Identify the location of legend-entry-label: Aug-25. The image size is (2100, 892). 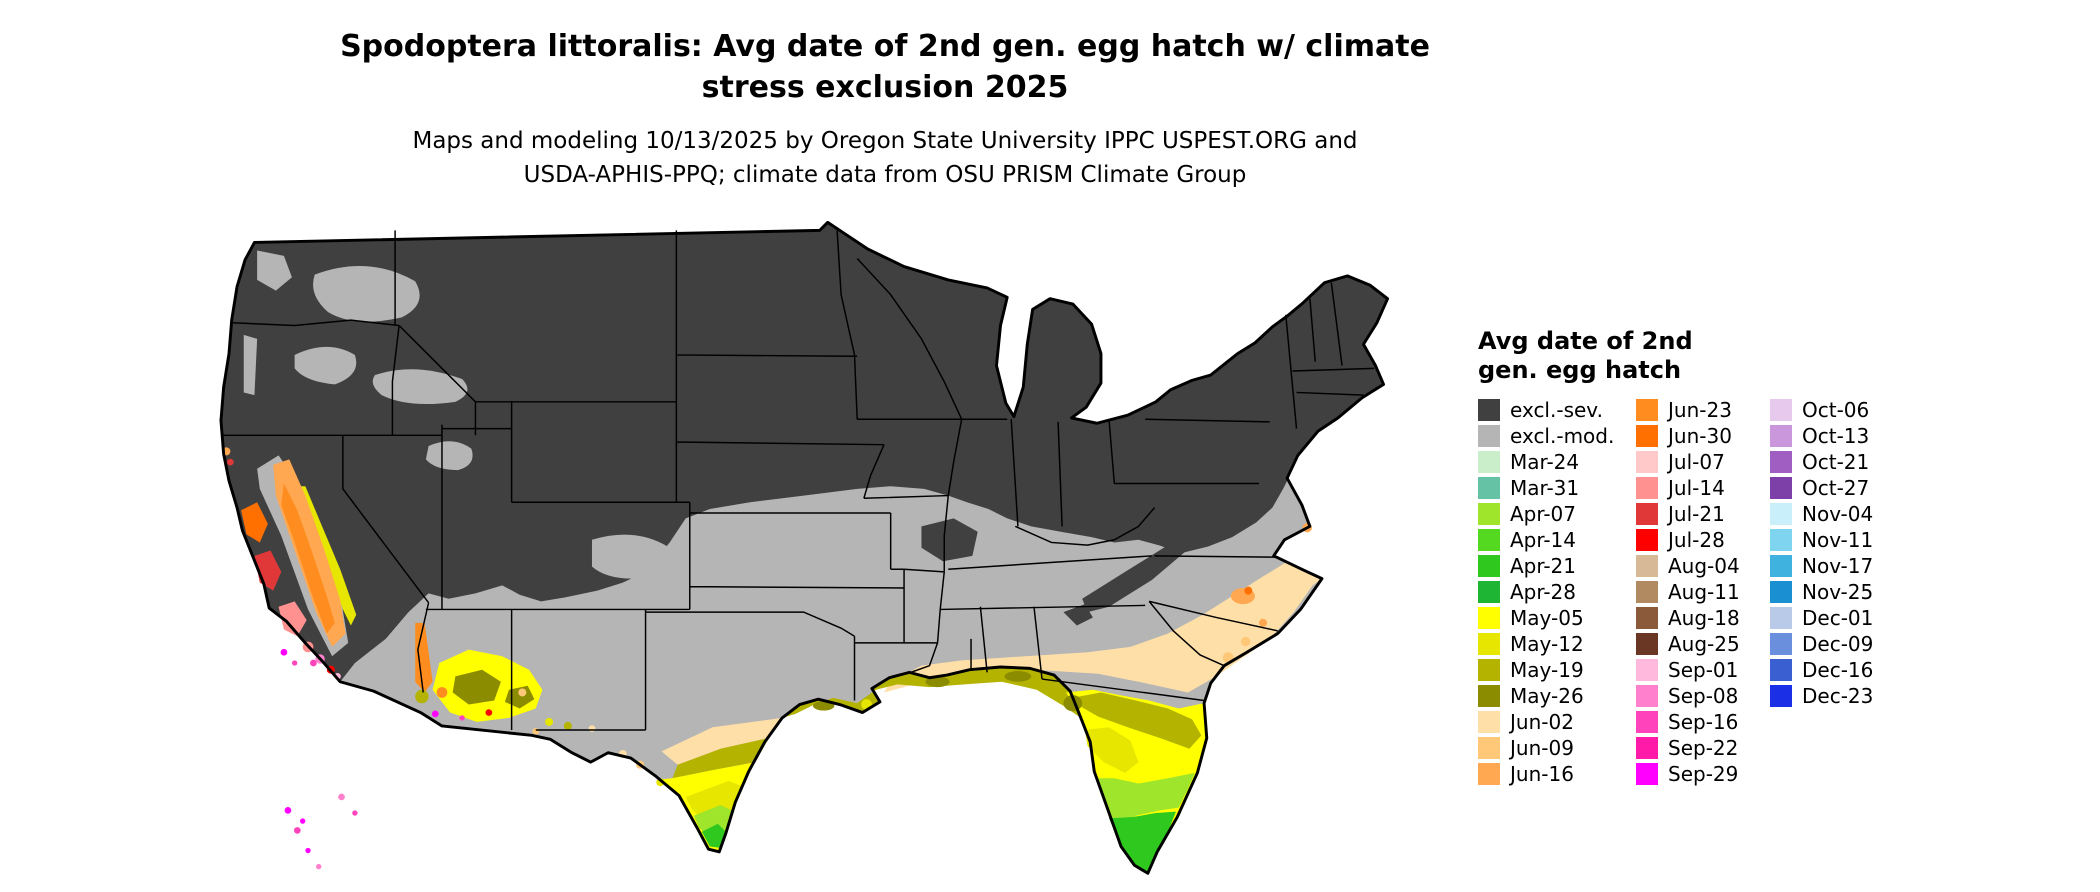
(1704, 644).